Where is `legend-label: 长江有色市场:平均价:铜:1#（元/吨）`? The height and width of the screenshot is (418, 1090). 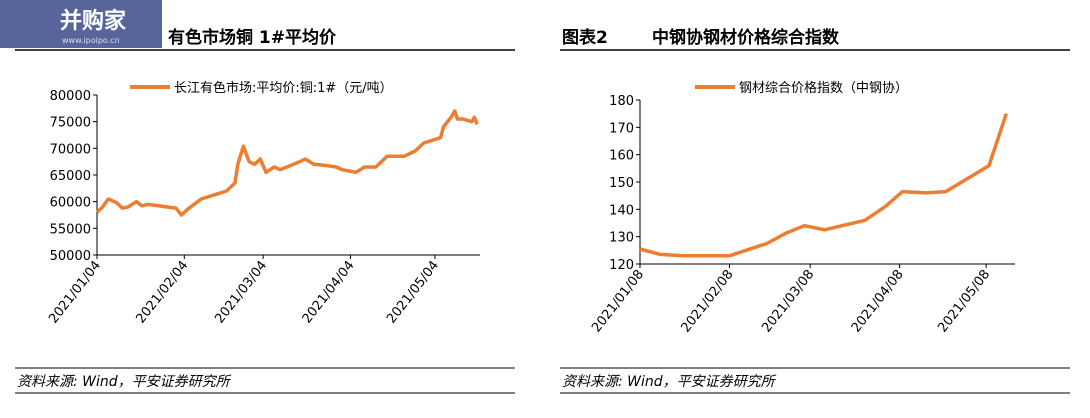
legend-label: 长江有色市场:平均价:铜:1#（元/吨） is located at coordinates (283, 88).